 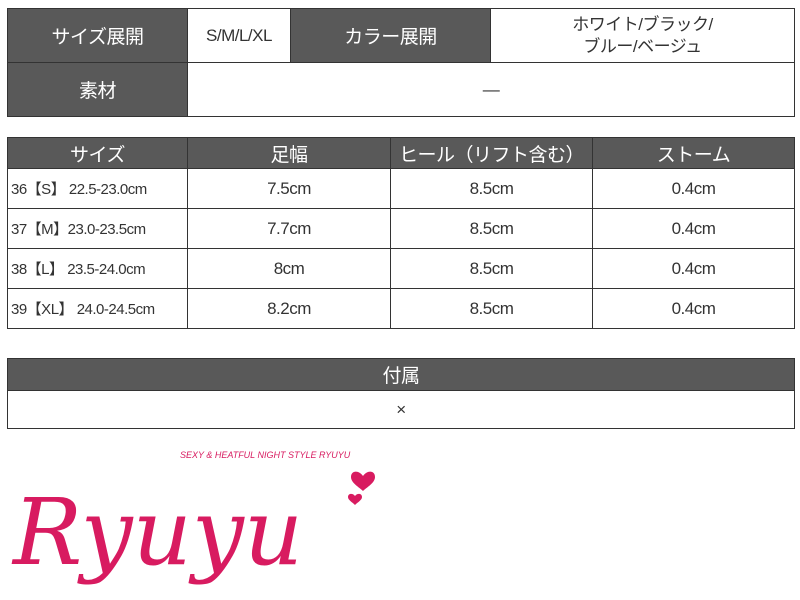 I want to click on table-row: 39【XL】 24.0-24.5cm 8.2cm 8.5cm 0.4cm, so click(x=401, y=308).